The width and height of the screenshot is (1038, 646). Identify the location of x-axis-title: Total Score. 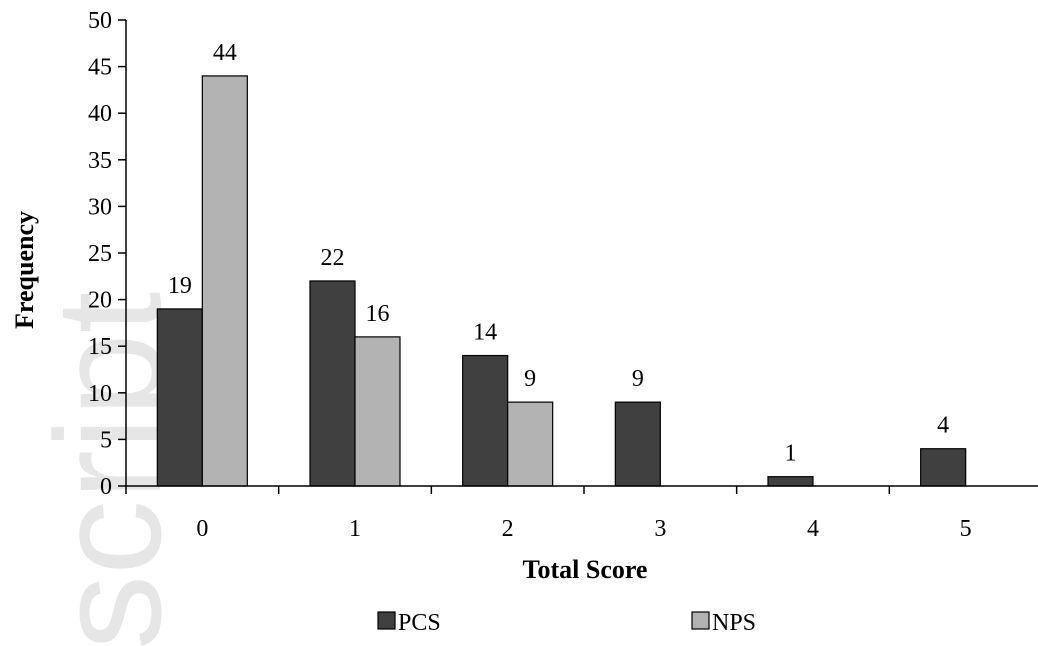
(585, 569).